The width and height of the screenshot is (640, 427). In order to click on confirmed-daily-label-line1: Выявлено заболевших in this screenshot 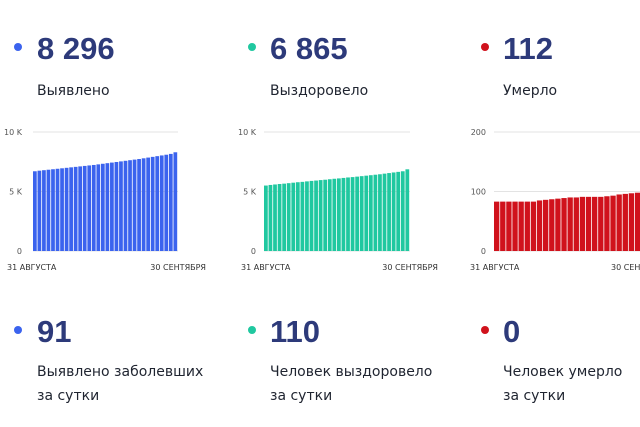, I will do `click(120, 372)`.